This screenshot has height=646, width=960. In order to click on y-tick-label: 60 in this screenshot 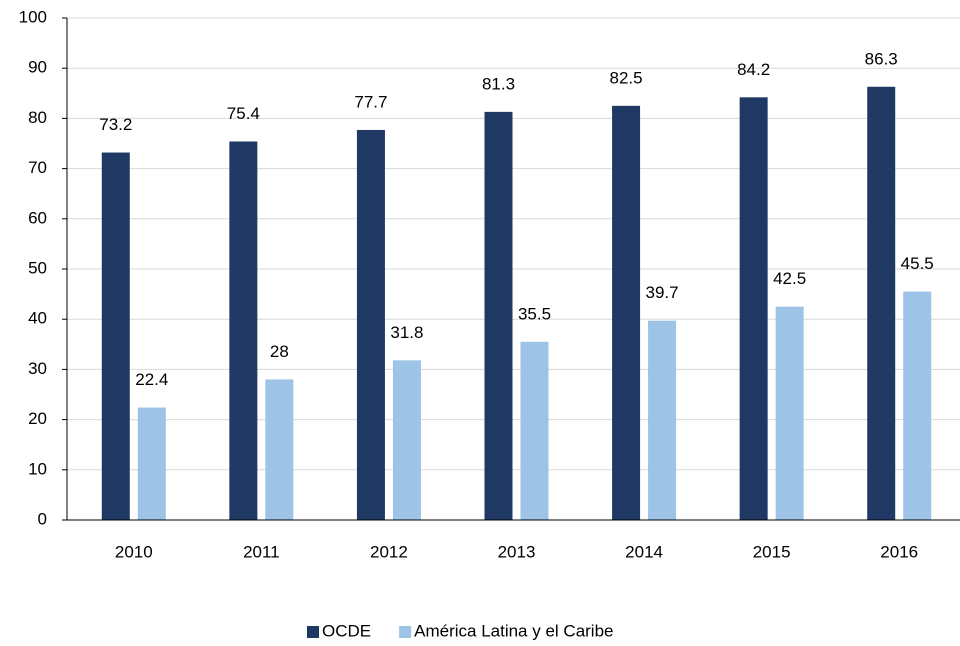, I will do `click(37, 217)`.